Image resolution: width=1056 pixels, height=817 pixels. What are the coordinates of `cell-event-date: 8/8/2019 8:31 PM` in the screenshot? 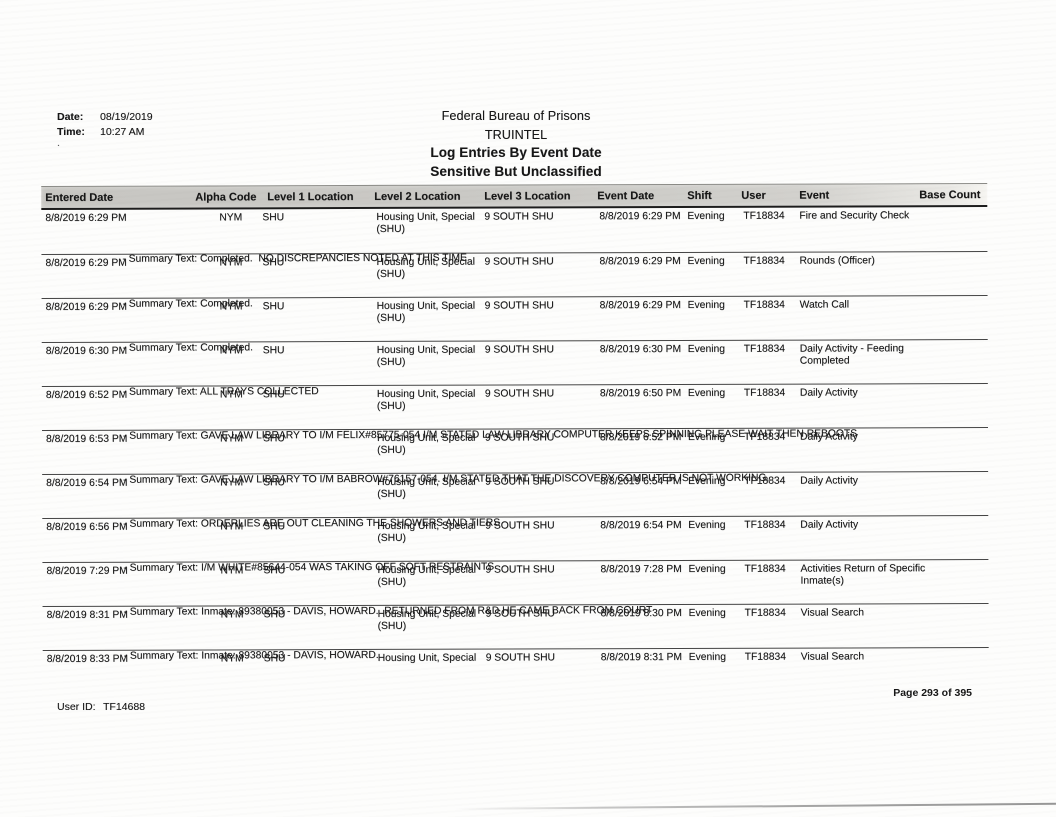 It's located at (641, 657).